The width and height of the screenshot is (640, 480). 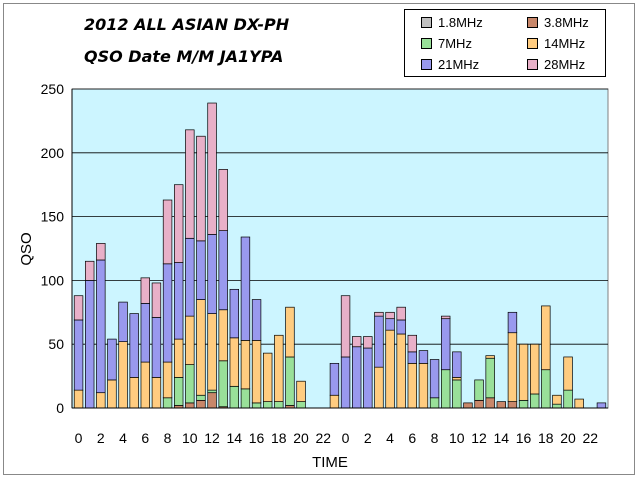 What do you see at coordinates (479, 438) in the screenshot?
I see `x-tick-label: 12` at bounding box center [479, 438].